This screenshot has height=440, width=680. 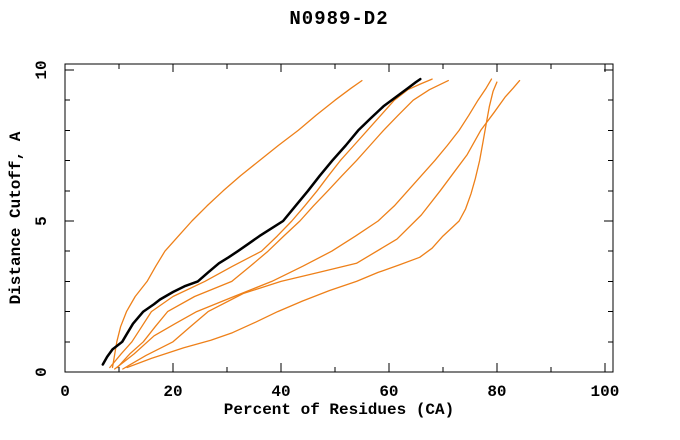 What do you see at coordinates (339, 410) in the screenshot?
I see `x-axis-title: Percent of Residues (CA)` at bounding box center [339, 410].